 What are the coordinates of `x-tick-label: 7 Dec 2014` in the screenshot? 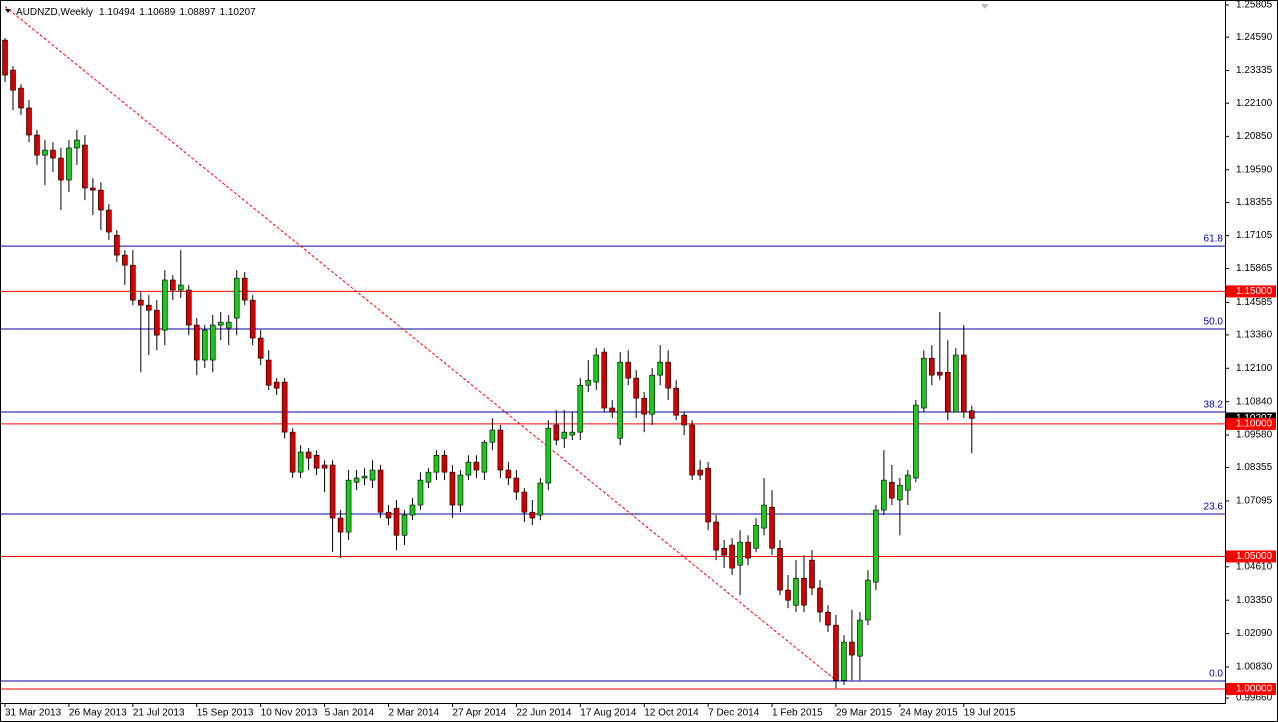 It's located at (734, 713).